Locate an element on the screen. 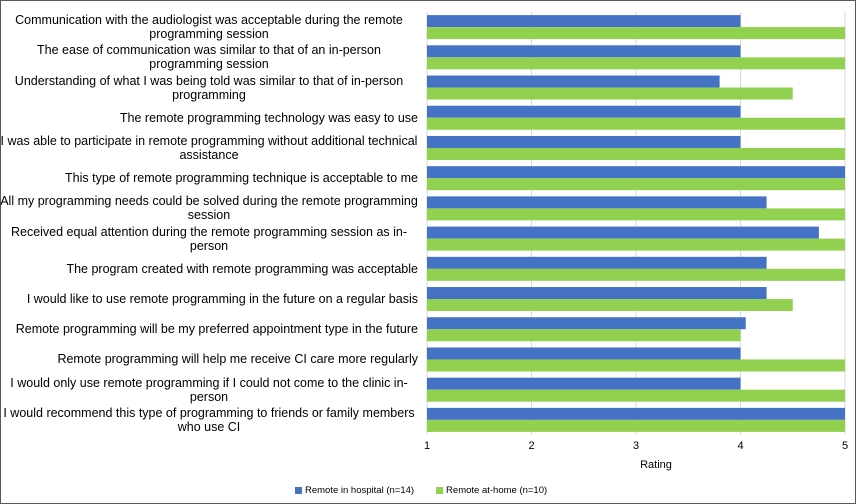 The height and width of the screenshot is (504, 856). x-tick-label: 3 is located at coordinates (636, 446).